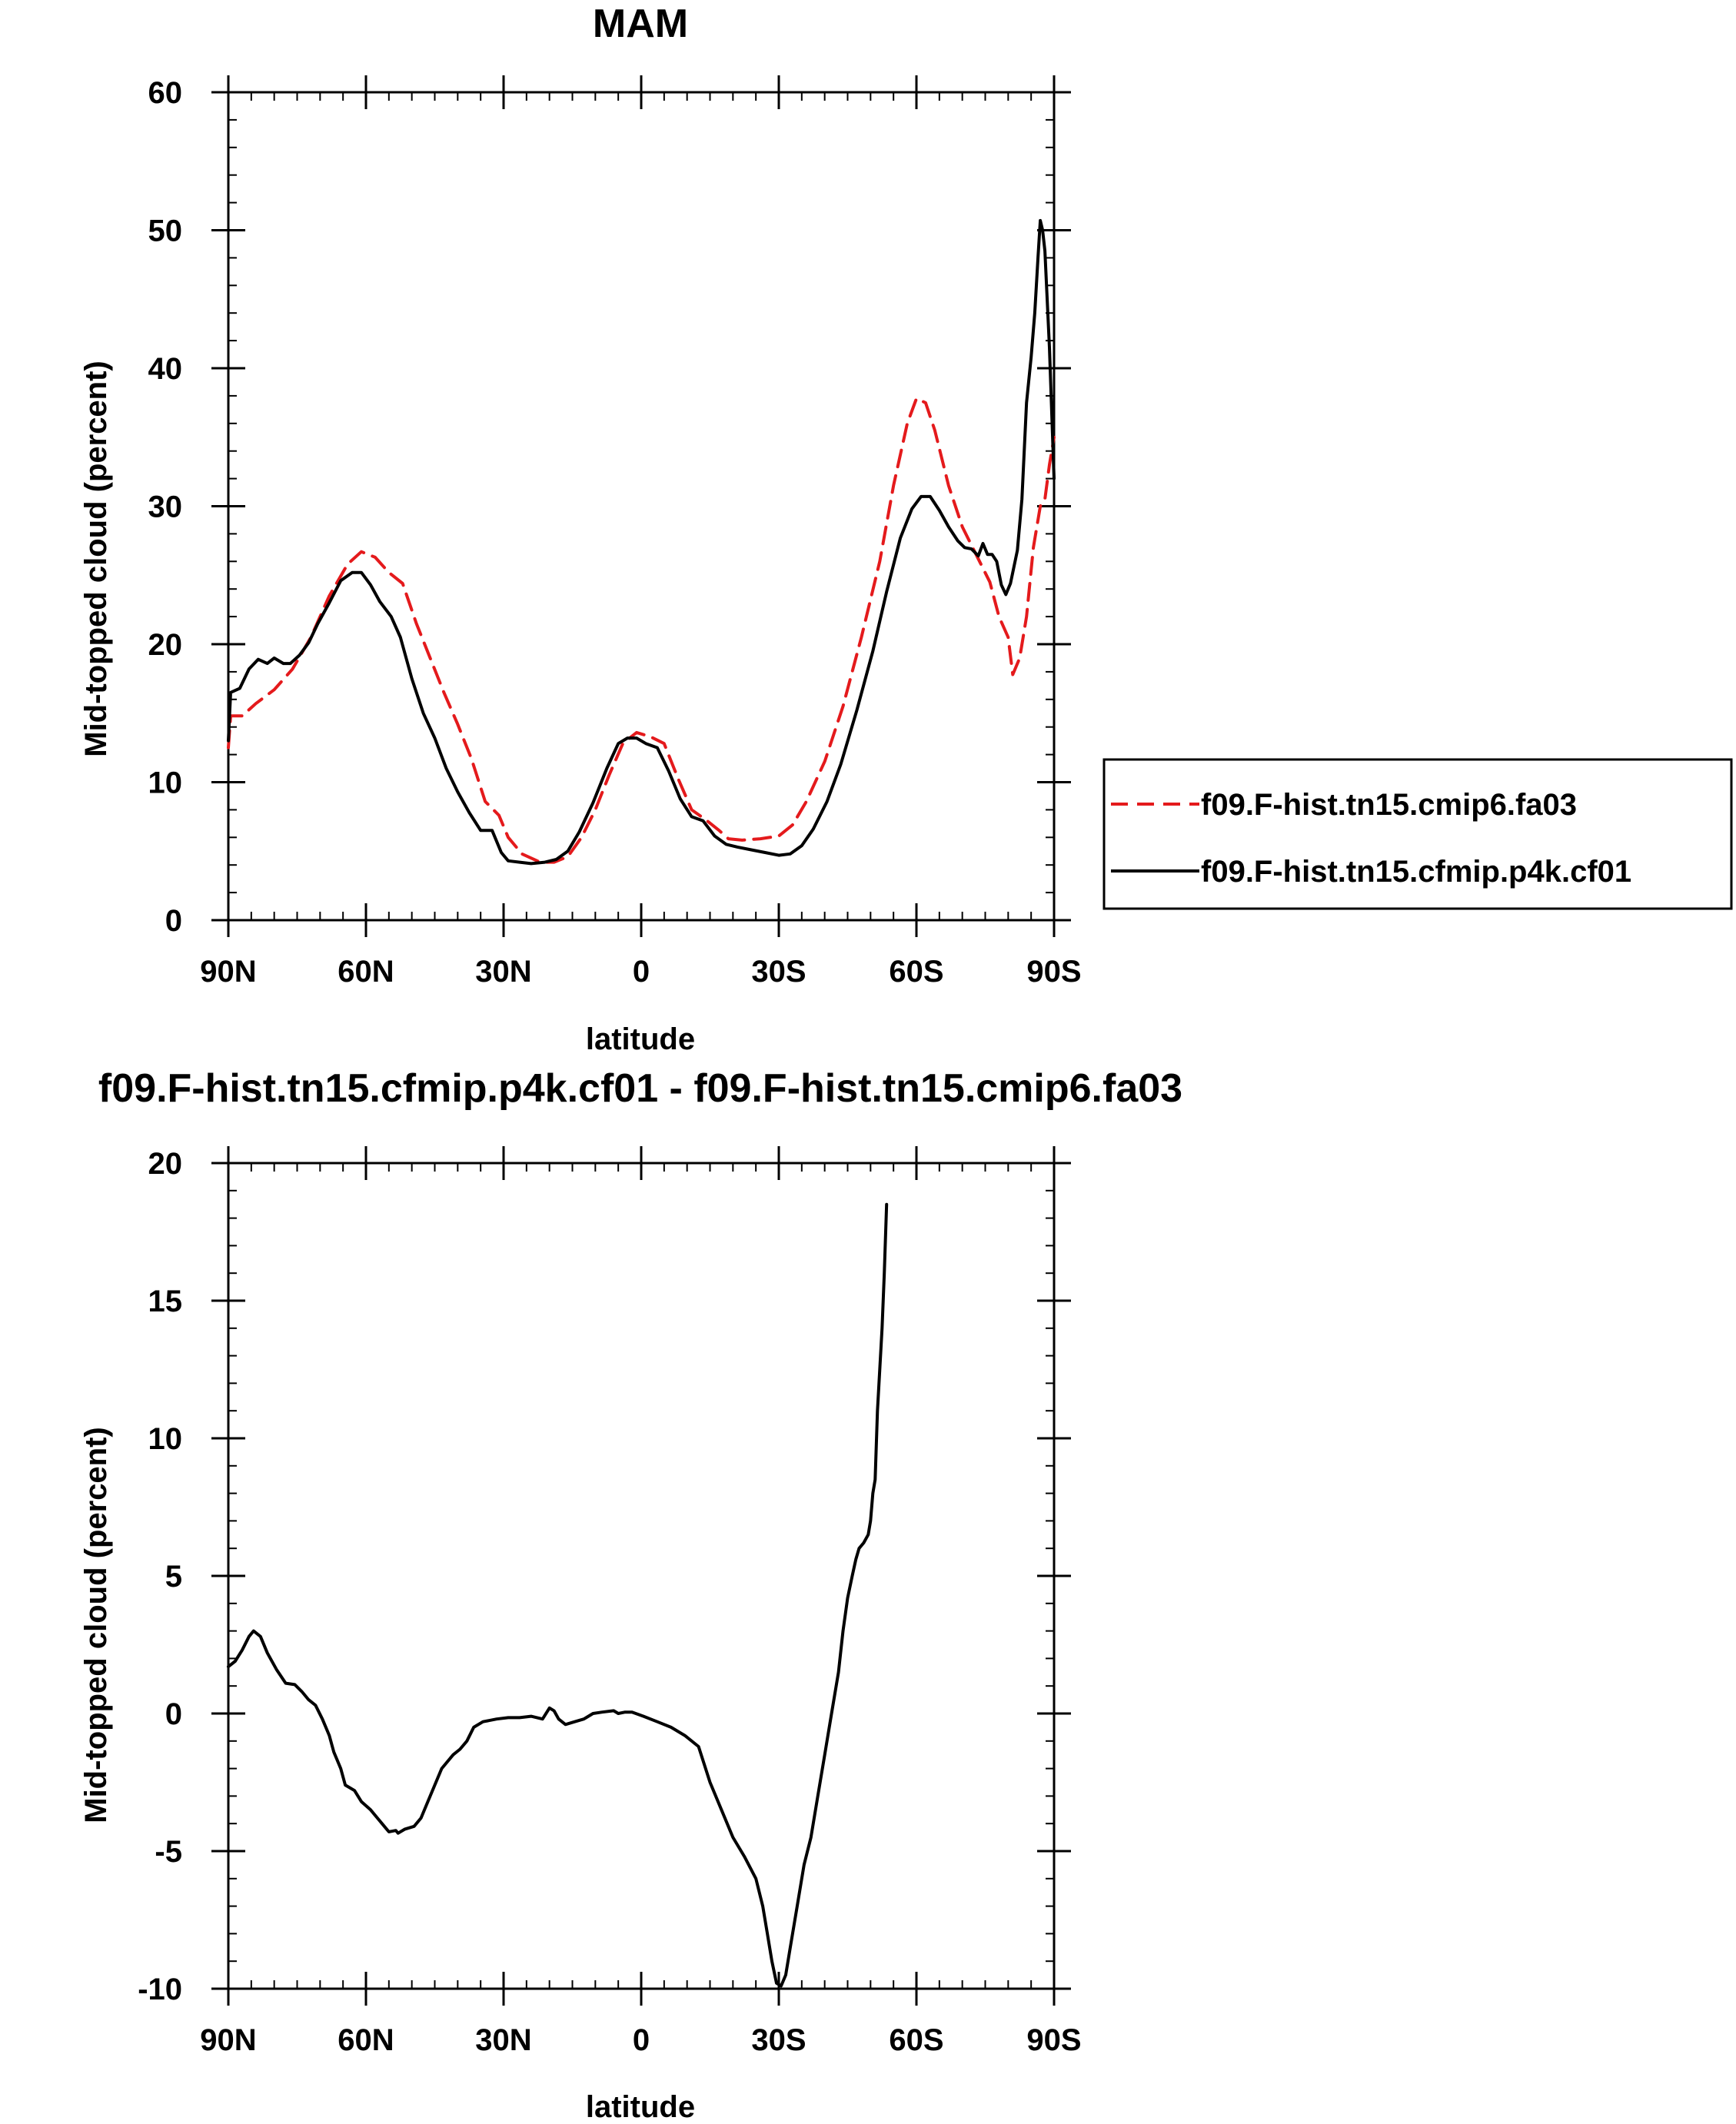 The width and height of the screenshot is (1736, 2124). Describe the element at coordinates (173, 1577) in the screenshot. I see `bottom-y-tick-label: 5` at that location.